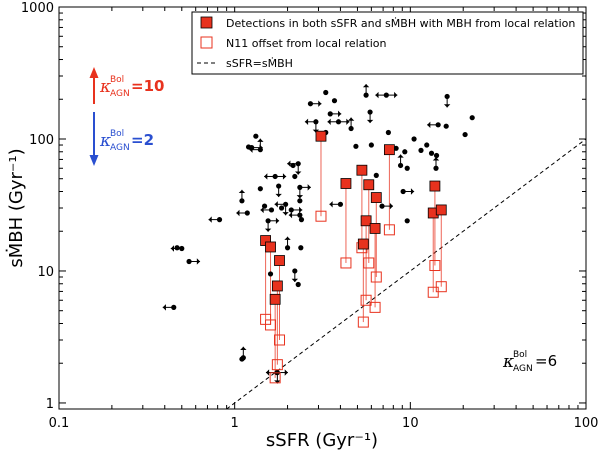  What do you see at coordinates (235, 423) in the screenshot?
I see `x-tick-label: 1` at bounding box center [235, 423].